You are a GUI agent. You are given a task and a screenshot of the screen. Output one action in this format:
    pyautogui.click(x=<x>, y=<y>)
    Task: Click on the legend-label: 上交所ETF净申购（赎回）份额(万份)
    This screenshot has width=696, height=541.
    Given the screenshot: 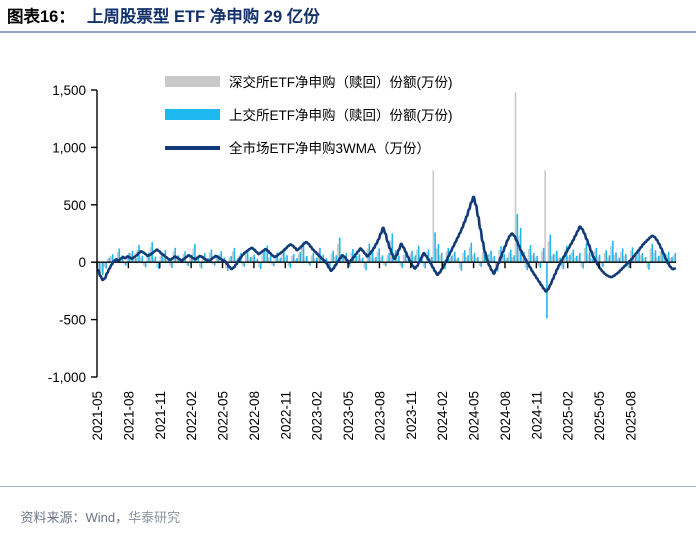 What is the action you would take?
    pyautogui.click(x=341, y=115)
    